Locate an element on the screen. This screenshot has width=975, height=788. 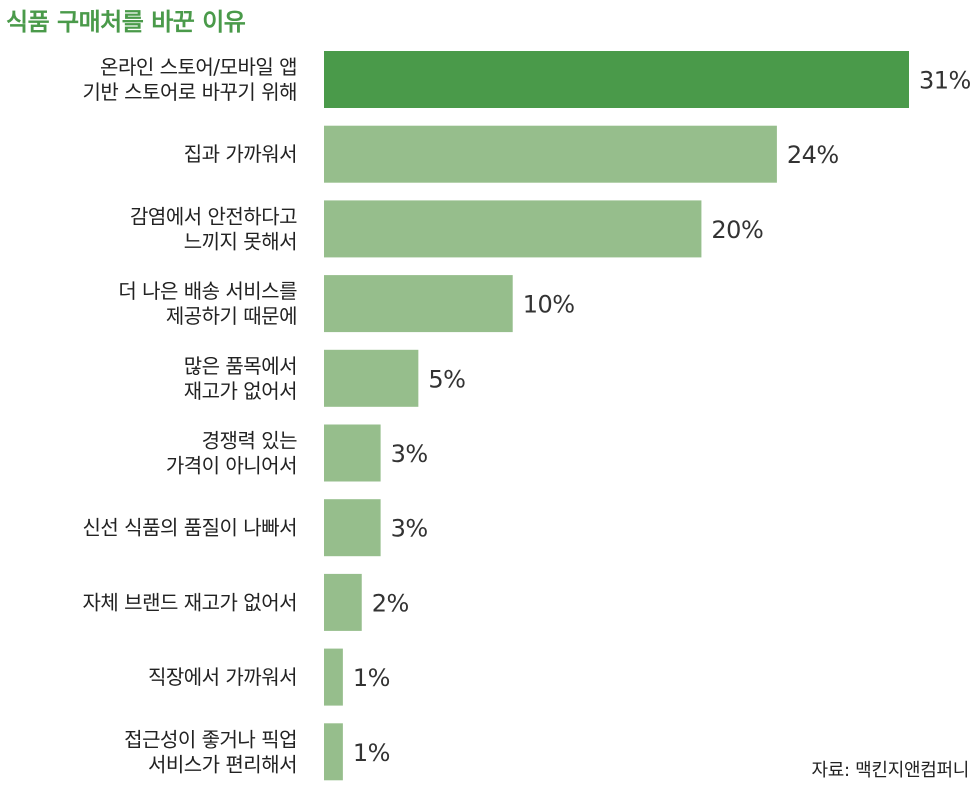
category-label: 서비스가 편리해서 is located at coordinates (222, 764).